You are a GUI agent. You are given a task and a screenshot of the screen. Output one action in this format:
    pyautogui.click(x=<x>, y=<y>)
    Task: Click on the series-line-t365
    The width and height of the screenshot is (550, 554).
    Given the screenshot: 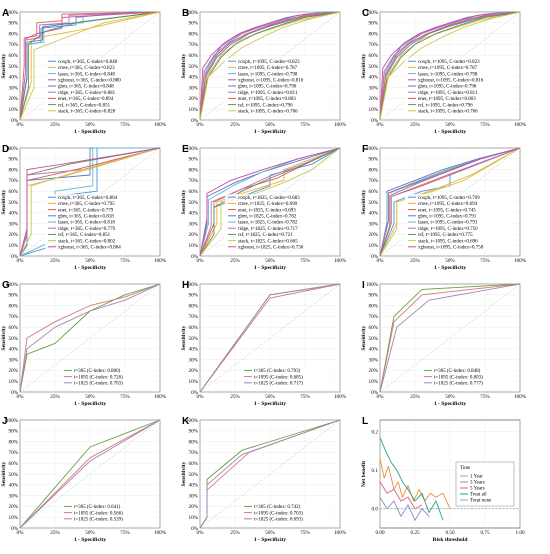 What is the action you would take?
    pyautogui.click(x=90, y=474)
    